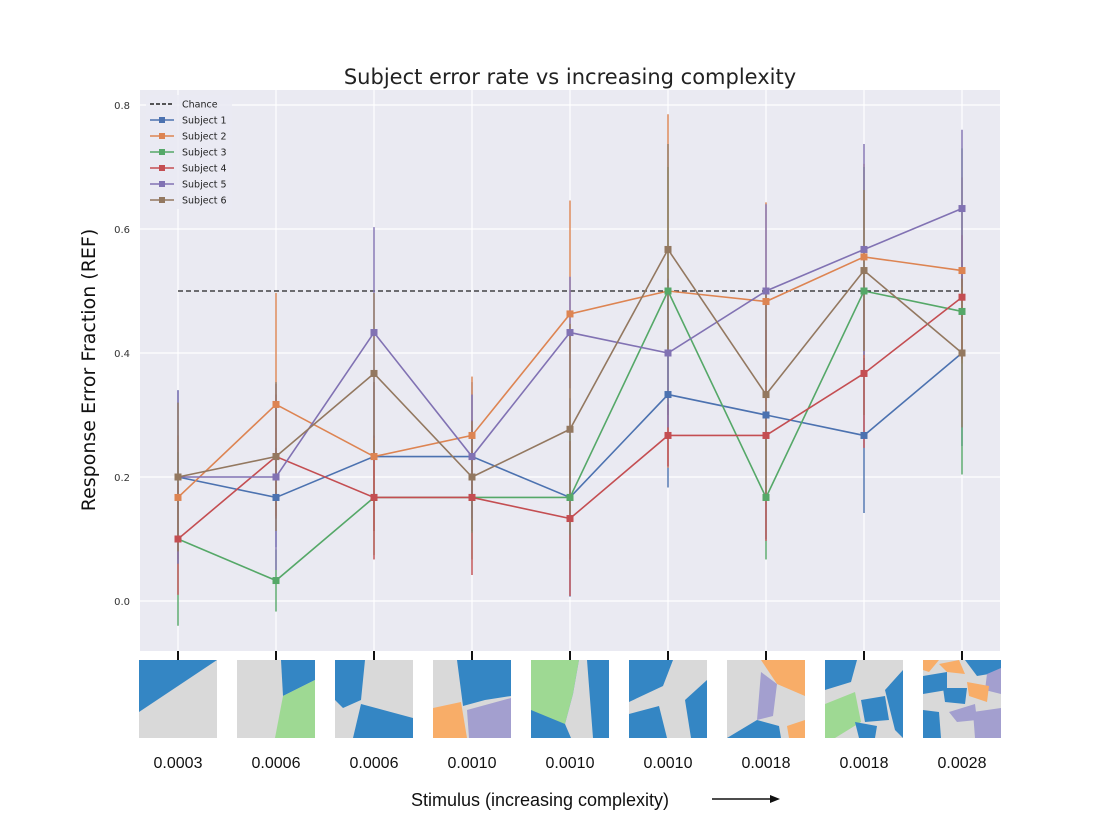 The width and height of the screenshot is (1113, 826). I want to click on x-tick-label-4: 0.0010, so click(570, 763).